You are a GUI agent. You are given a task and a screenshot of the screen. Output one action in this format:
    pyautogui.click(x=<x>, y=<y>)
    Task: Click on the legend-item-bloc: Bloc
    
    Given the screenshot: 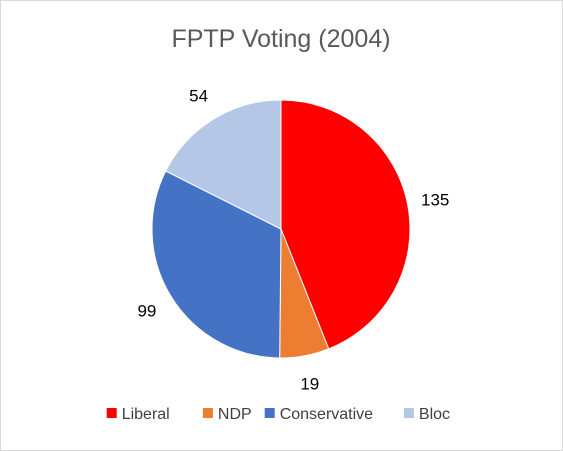 What is the action you would take?
    pyautogui.click(x=426, y=414)
    